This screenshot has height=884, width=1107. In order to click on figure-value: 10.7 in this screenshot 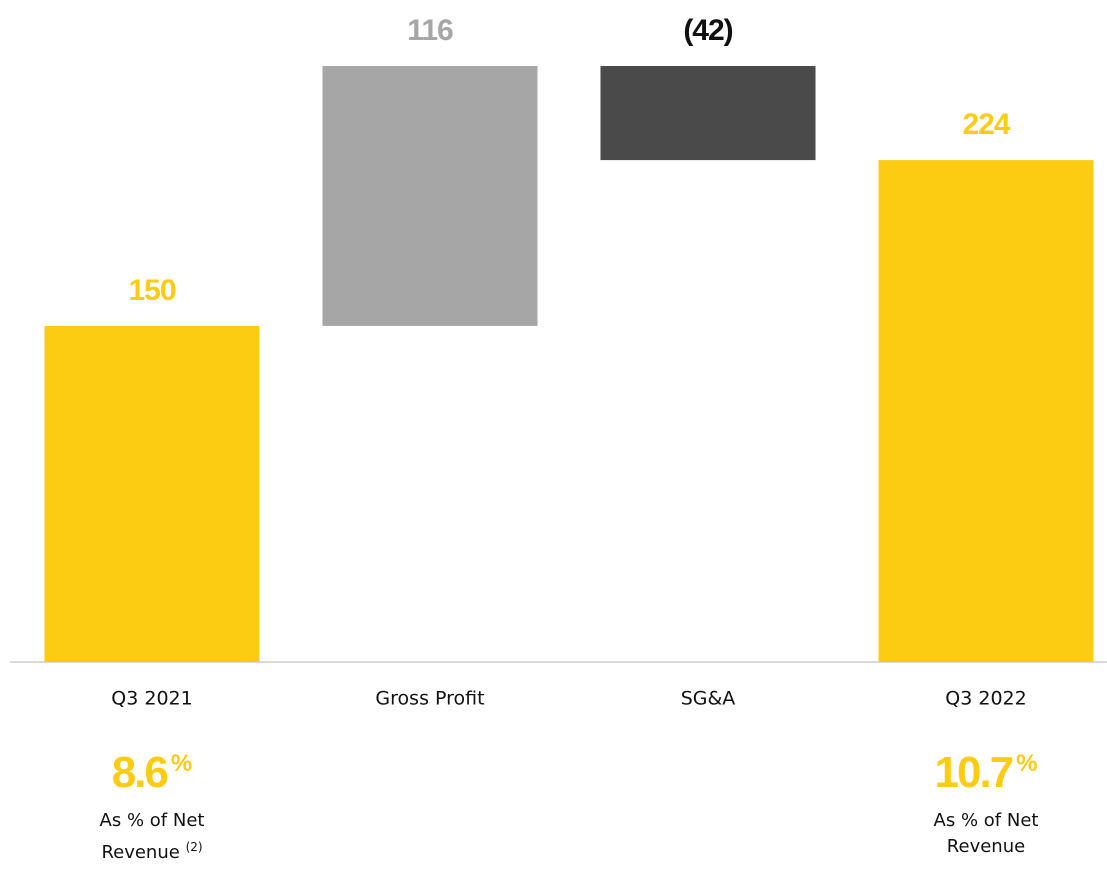, I will do `click(974, 772)`.